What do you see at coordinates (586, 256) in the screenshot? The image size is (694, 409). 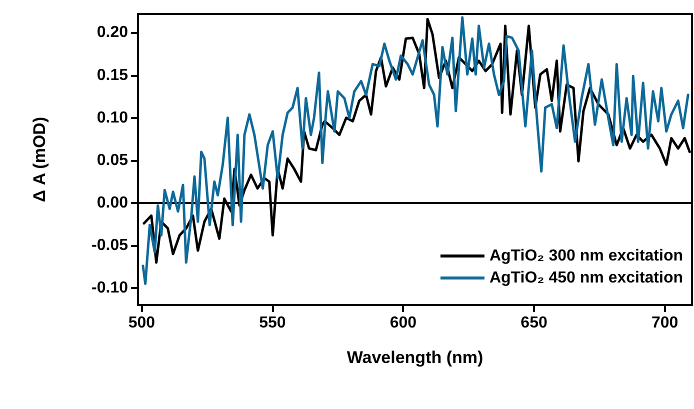 I see `legend-label: AgTiO₂ 300 nm excitation` at bounding box center [586, 256].